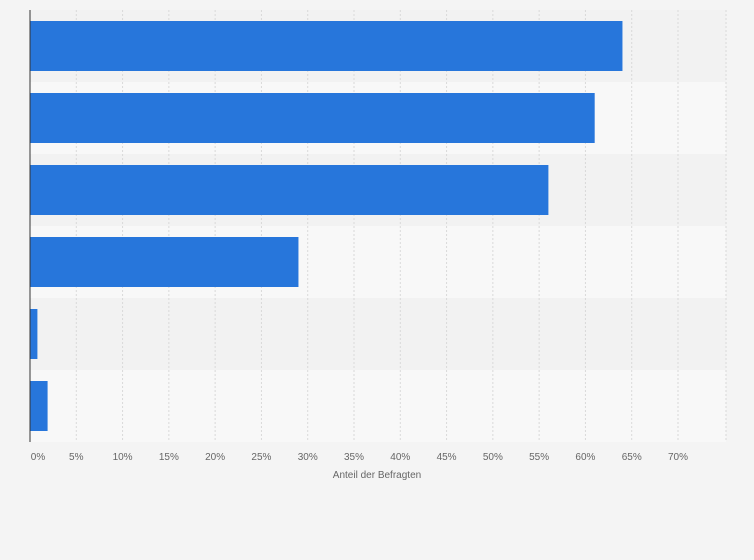  Describe the element at coordinates (261, 457) in the screenshot. I see `x-tick-label: 25%` at that location.